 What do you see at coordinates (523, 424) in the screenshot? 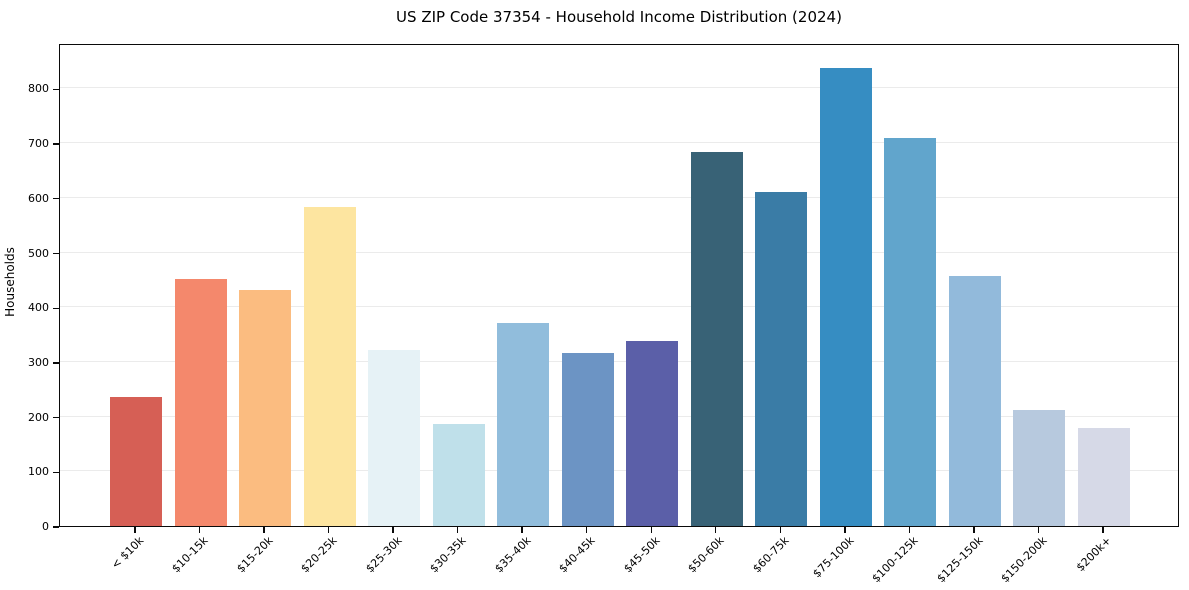
I see `bar-$35-40k` at bounding box center [523, 424].